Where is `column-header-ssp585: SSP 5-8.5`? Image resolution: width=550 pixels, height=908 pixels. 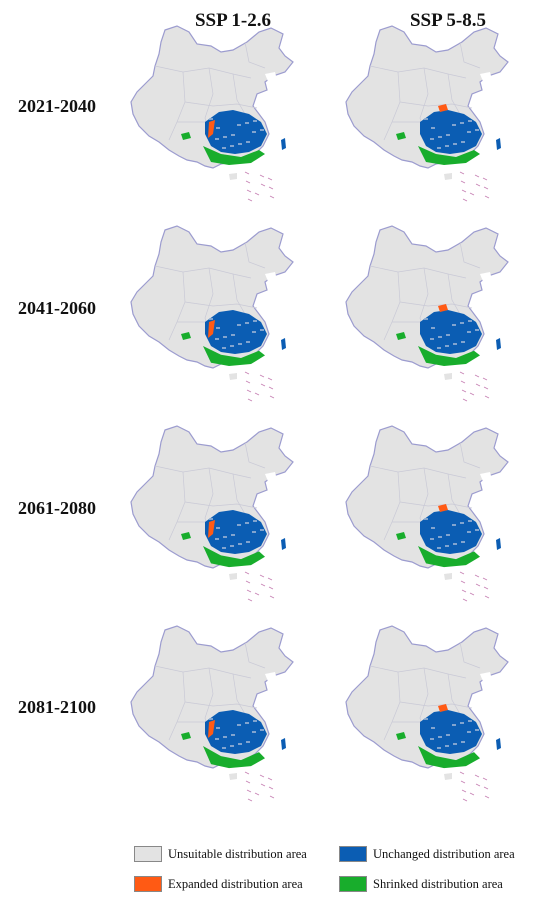 column-header-ssp585: SSP 5-8.5 is located at coordinates (448, 20).